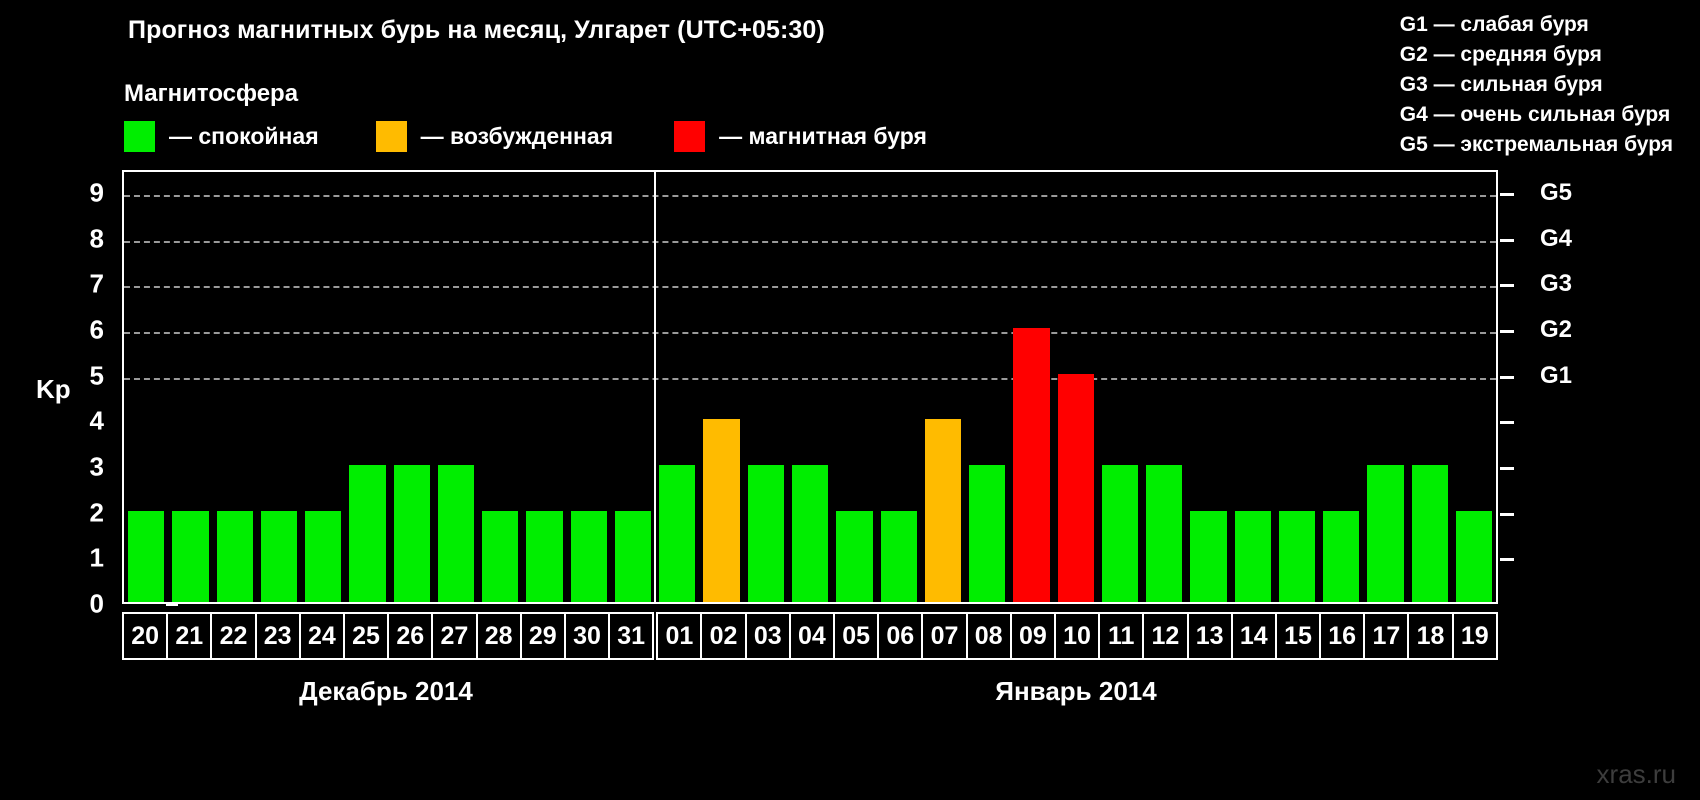 The height and width of the screenshot is (800, 1700). I want to click on day-label: 26, so click(410, 636).